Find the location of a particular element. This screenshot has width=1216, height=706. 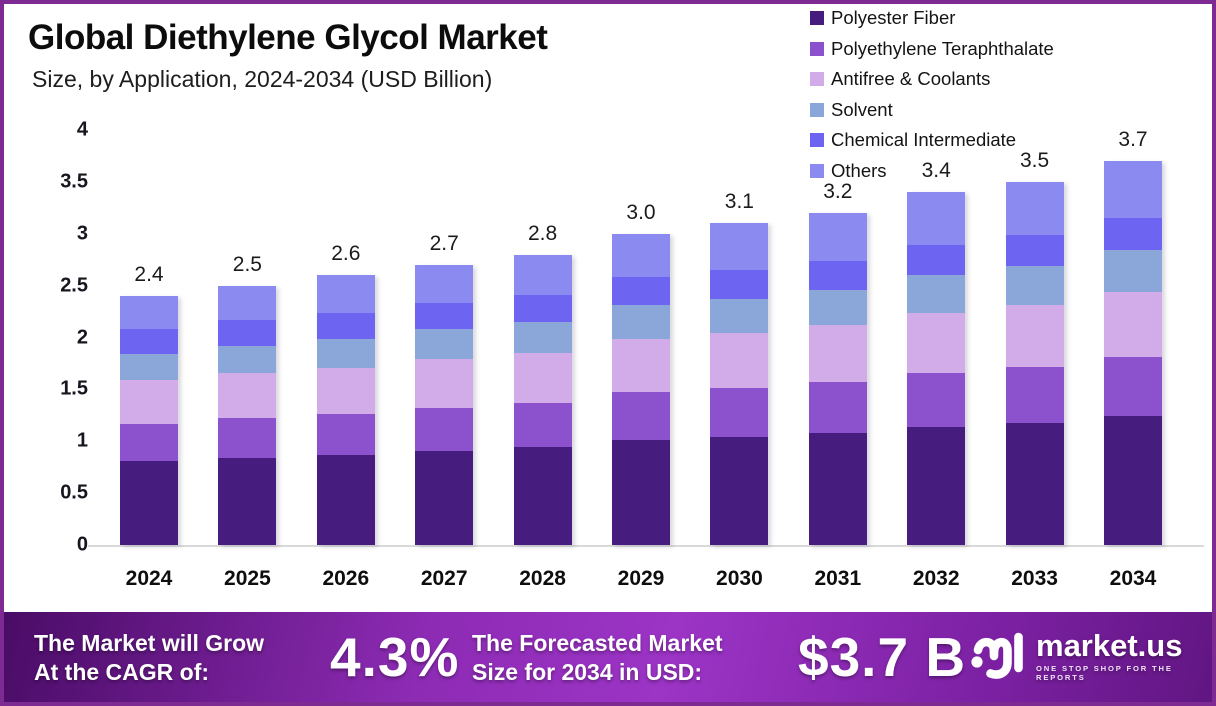

stacked-bar-2032 is located at coordinates (936, 368).